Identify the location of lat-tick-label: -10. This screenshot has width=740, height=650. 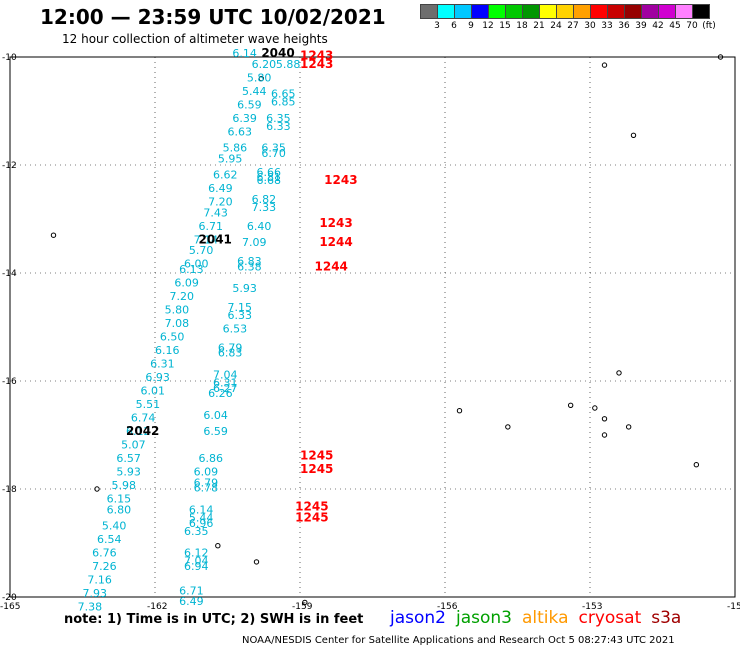
(9, 58).